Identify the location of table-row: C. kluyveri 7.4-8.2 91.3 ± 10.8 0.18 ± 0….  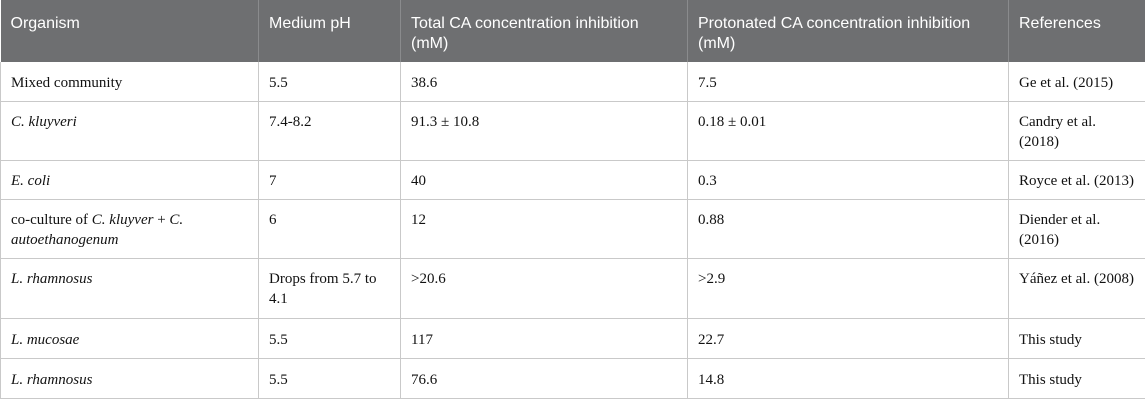
(572, 131).